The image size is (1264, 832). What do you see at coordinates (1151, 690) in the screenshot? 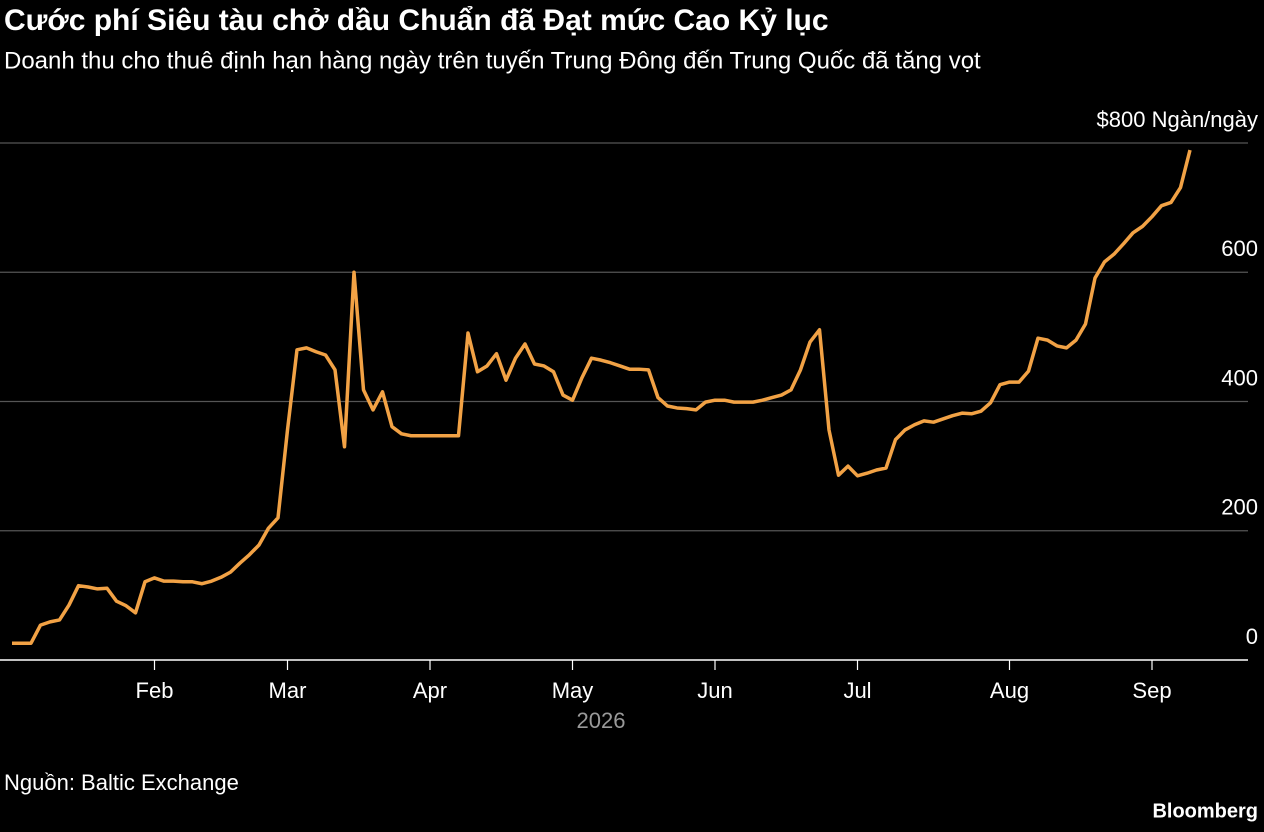
I see `x-tick-label: Sep` at bounding box center [1151, 690].